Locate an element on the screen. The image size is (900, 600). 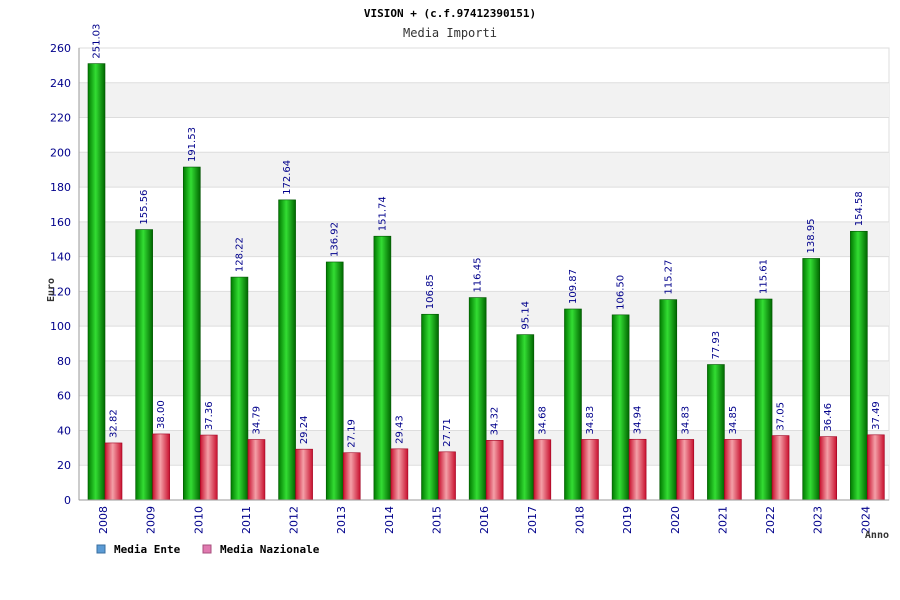
bar-media-ente-2022 is located at coordinates (763, 399).